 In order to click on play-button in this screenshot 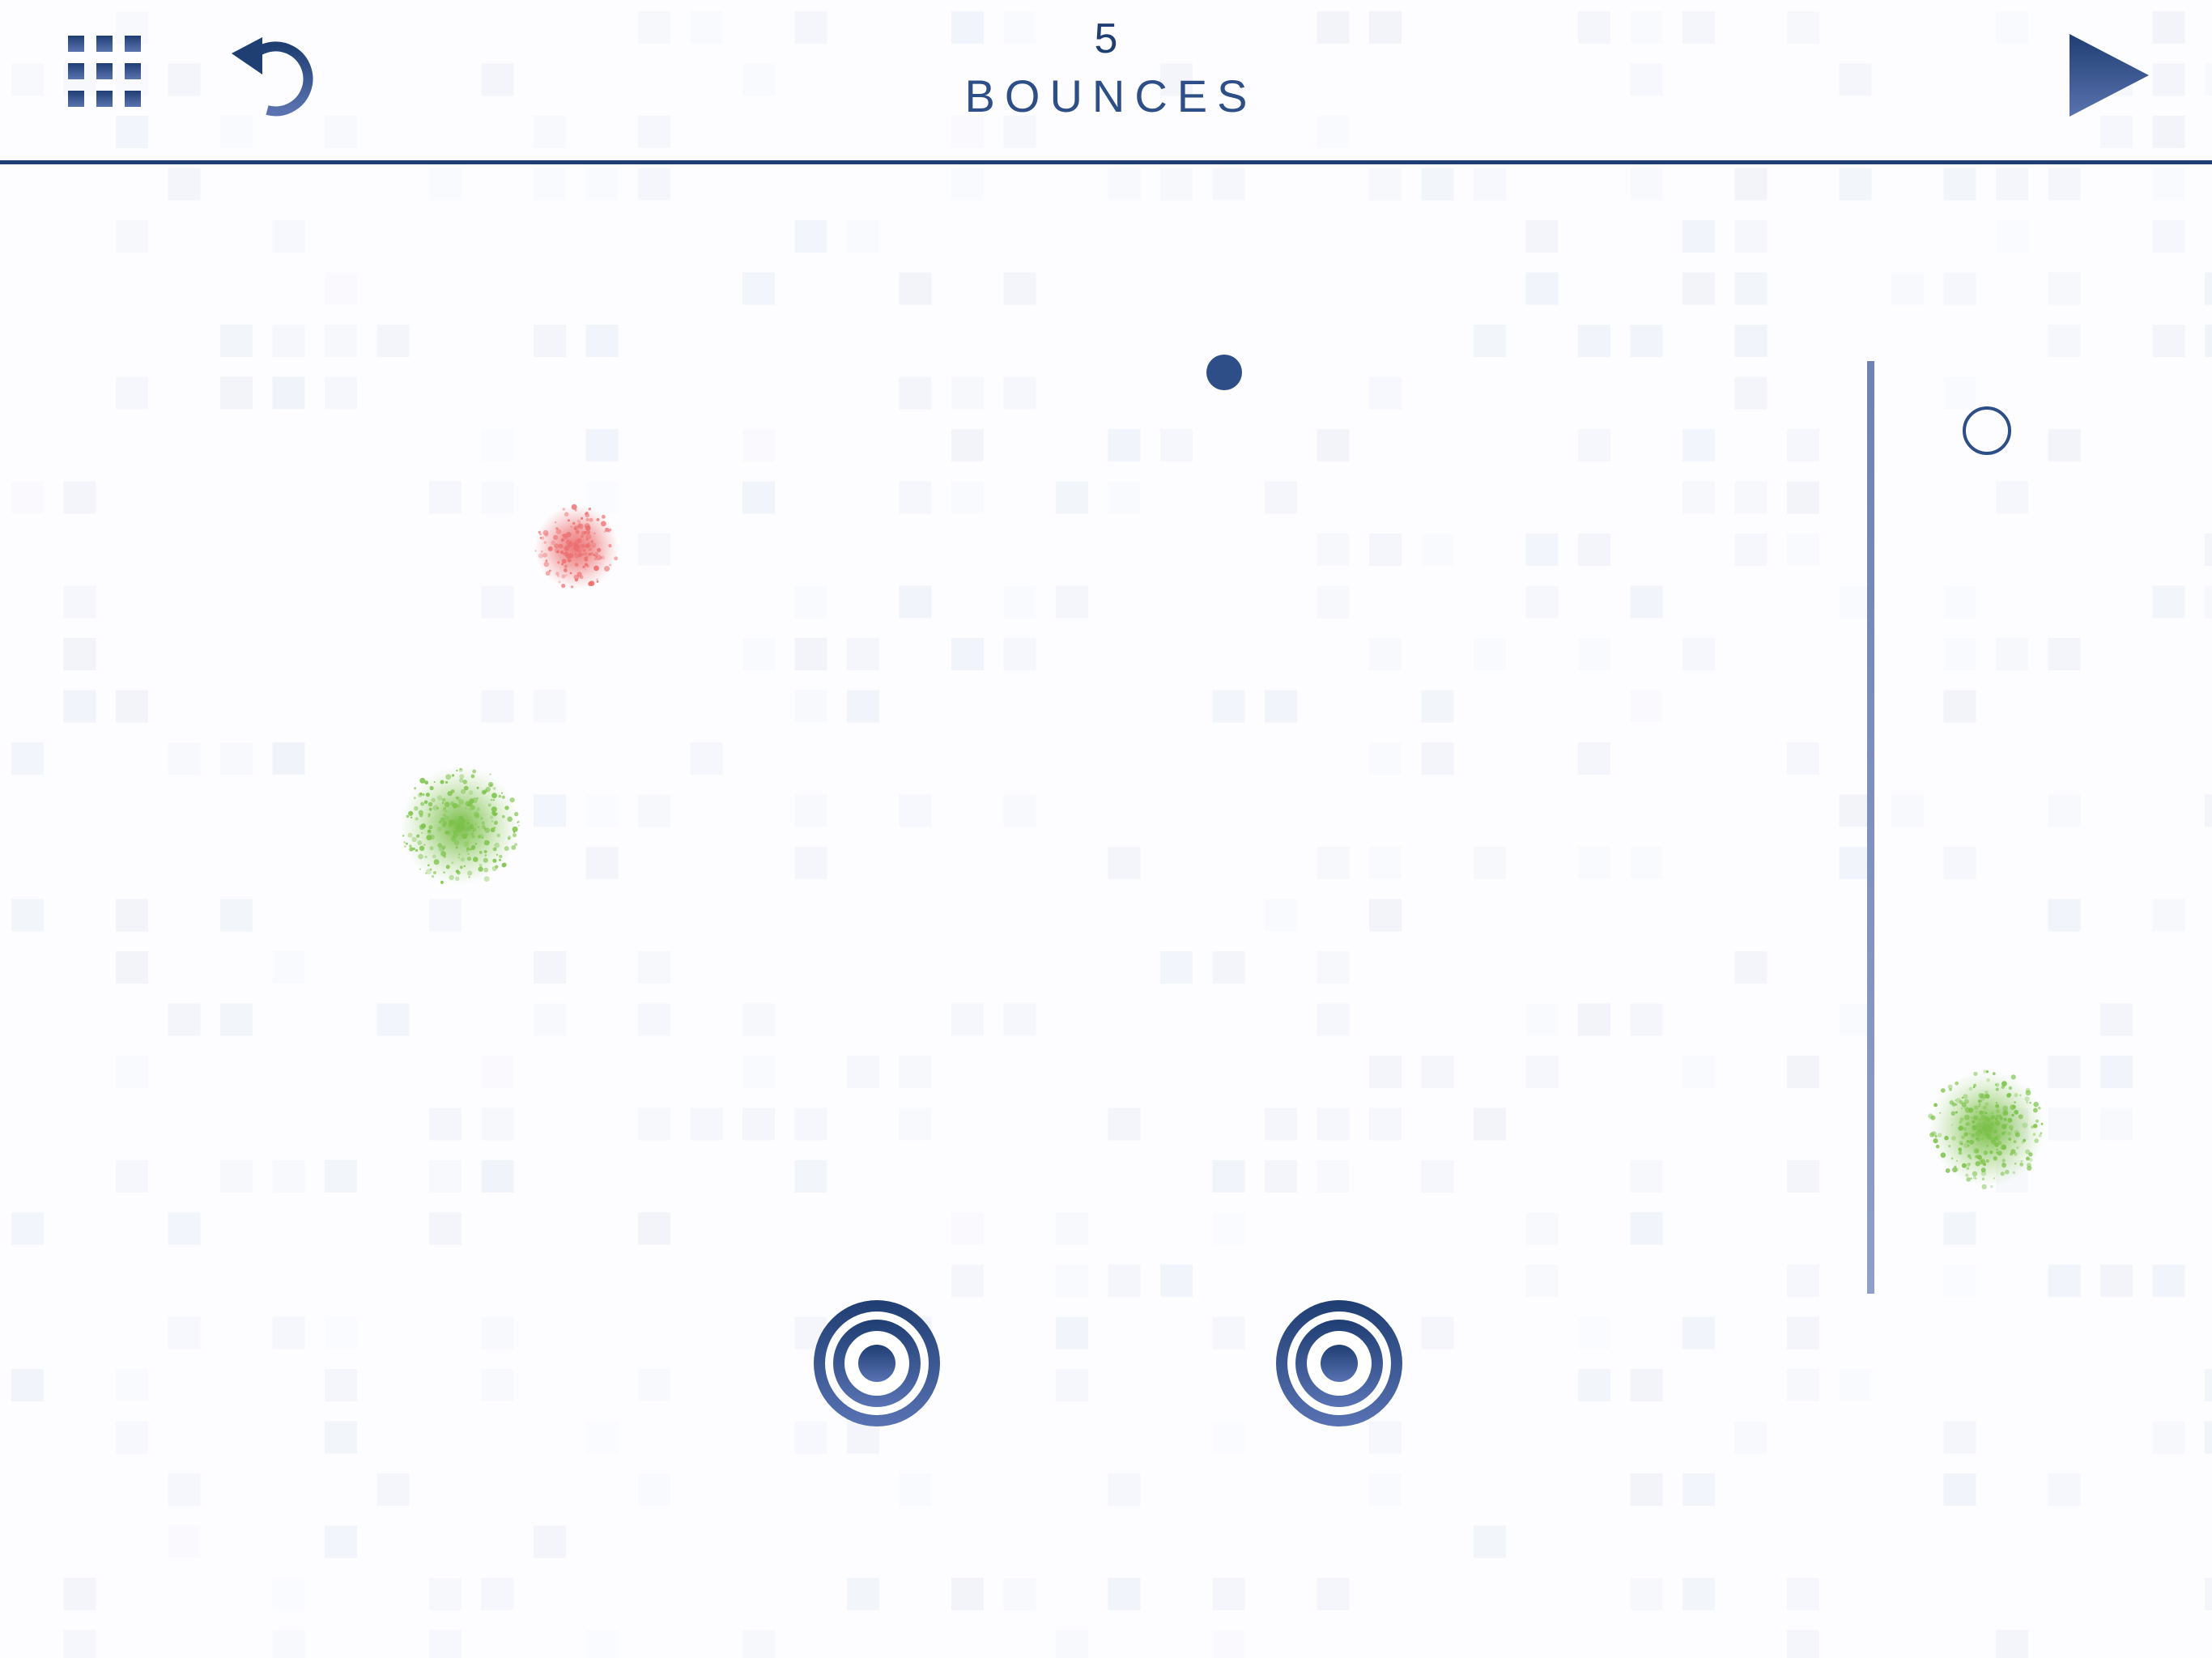, I will do `click(2108, 75)`.